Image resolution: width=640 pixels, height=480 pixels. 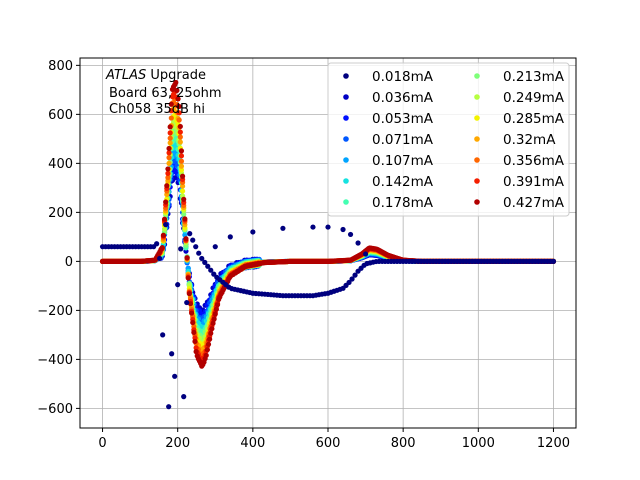 What do you see at coordinates (184, 214) in the screenshot?
I see `data-point-0.213mA` at bounding box center [184, 214].